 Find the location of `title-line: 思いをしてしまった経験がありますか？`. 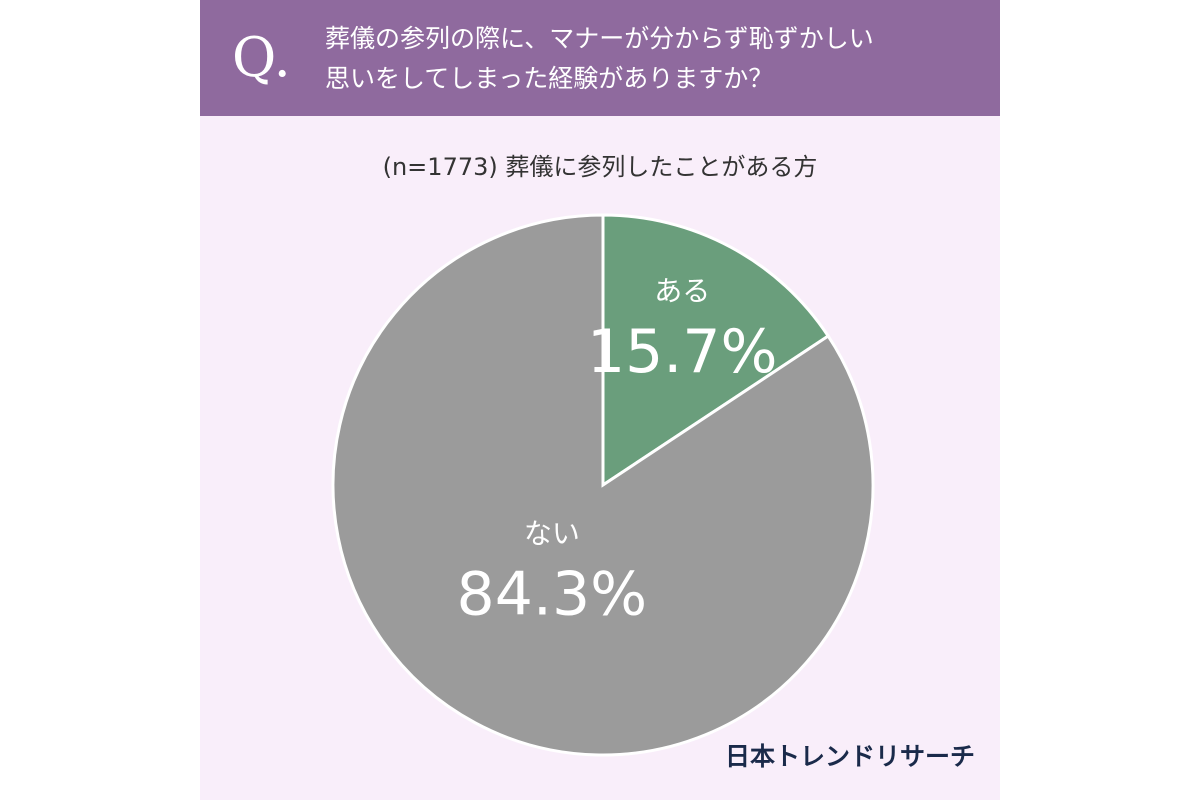

title-line: 思いをしてしまった経験がありますか？ is located at coordinates (549, 78).